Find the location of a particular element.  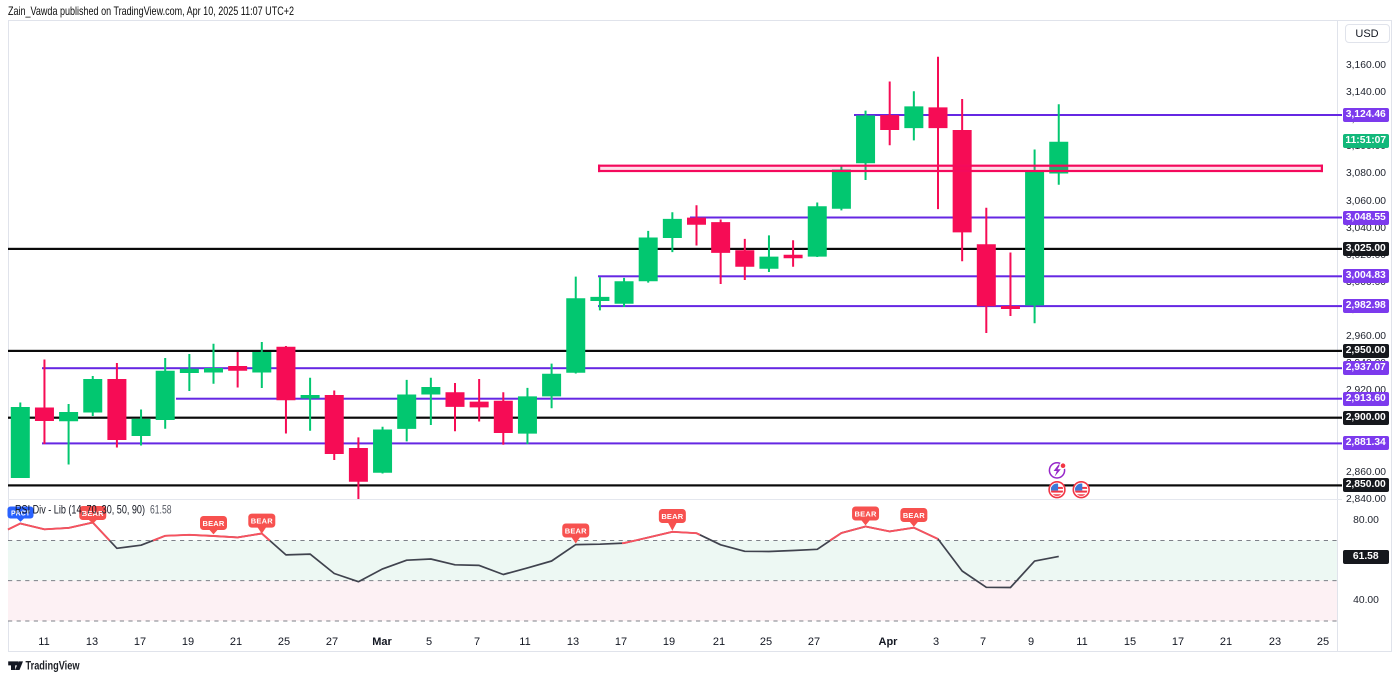

svg-text: 61.58 is located at coordinates (161, 510).